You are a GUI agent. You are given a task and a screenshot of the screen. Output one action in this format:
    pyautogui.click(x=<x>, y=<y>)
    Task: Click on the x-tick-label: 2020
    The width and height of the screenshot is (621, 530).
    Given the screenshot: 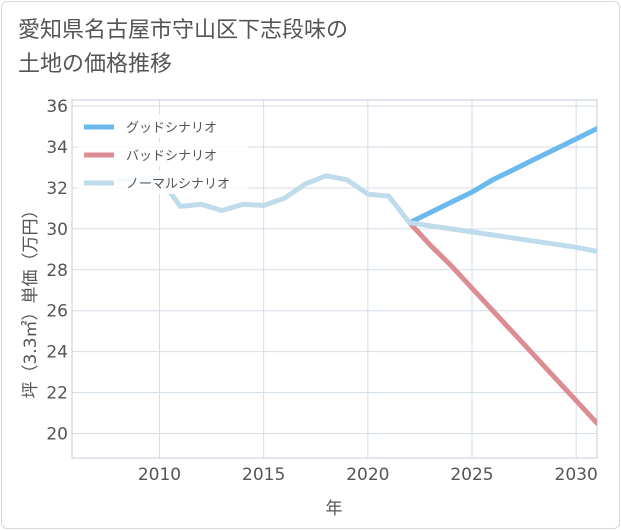 What is the action you would take?
    pyautogui.click(x=367, y=475)
    